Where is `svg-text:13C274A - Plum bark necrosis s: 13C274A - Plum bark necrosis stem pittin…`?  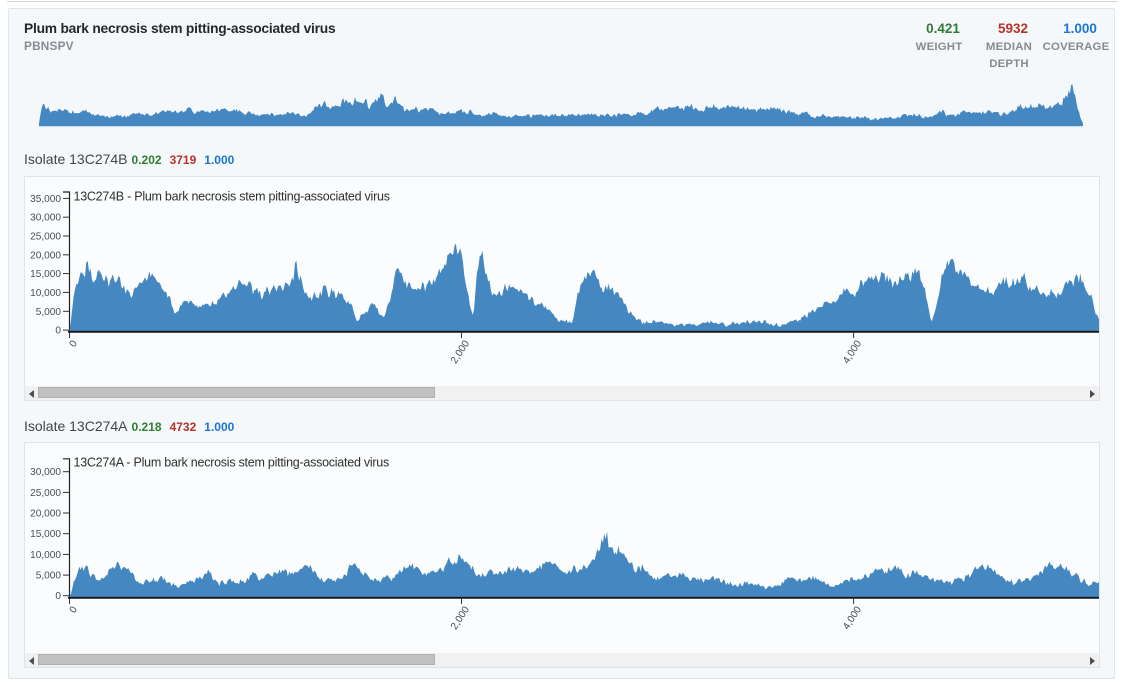
svg-text:13C274A - Plum bark necrosis s: 13C274A - Plum bark necrosis stem pittin… is located at coordinates (232, 463).